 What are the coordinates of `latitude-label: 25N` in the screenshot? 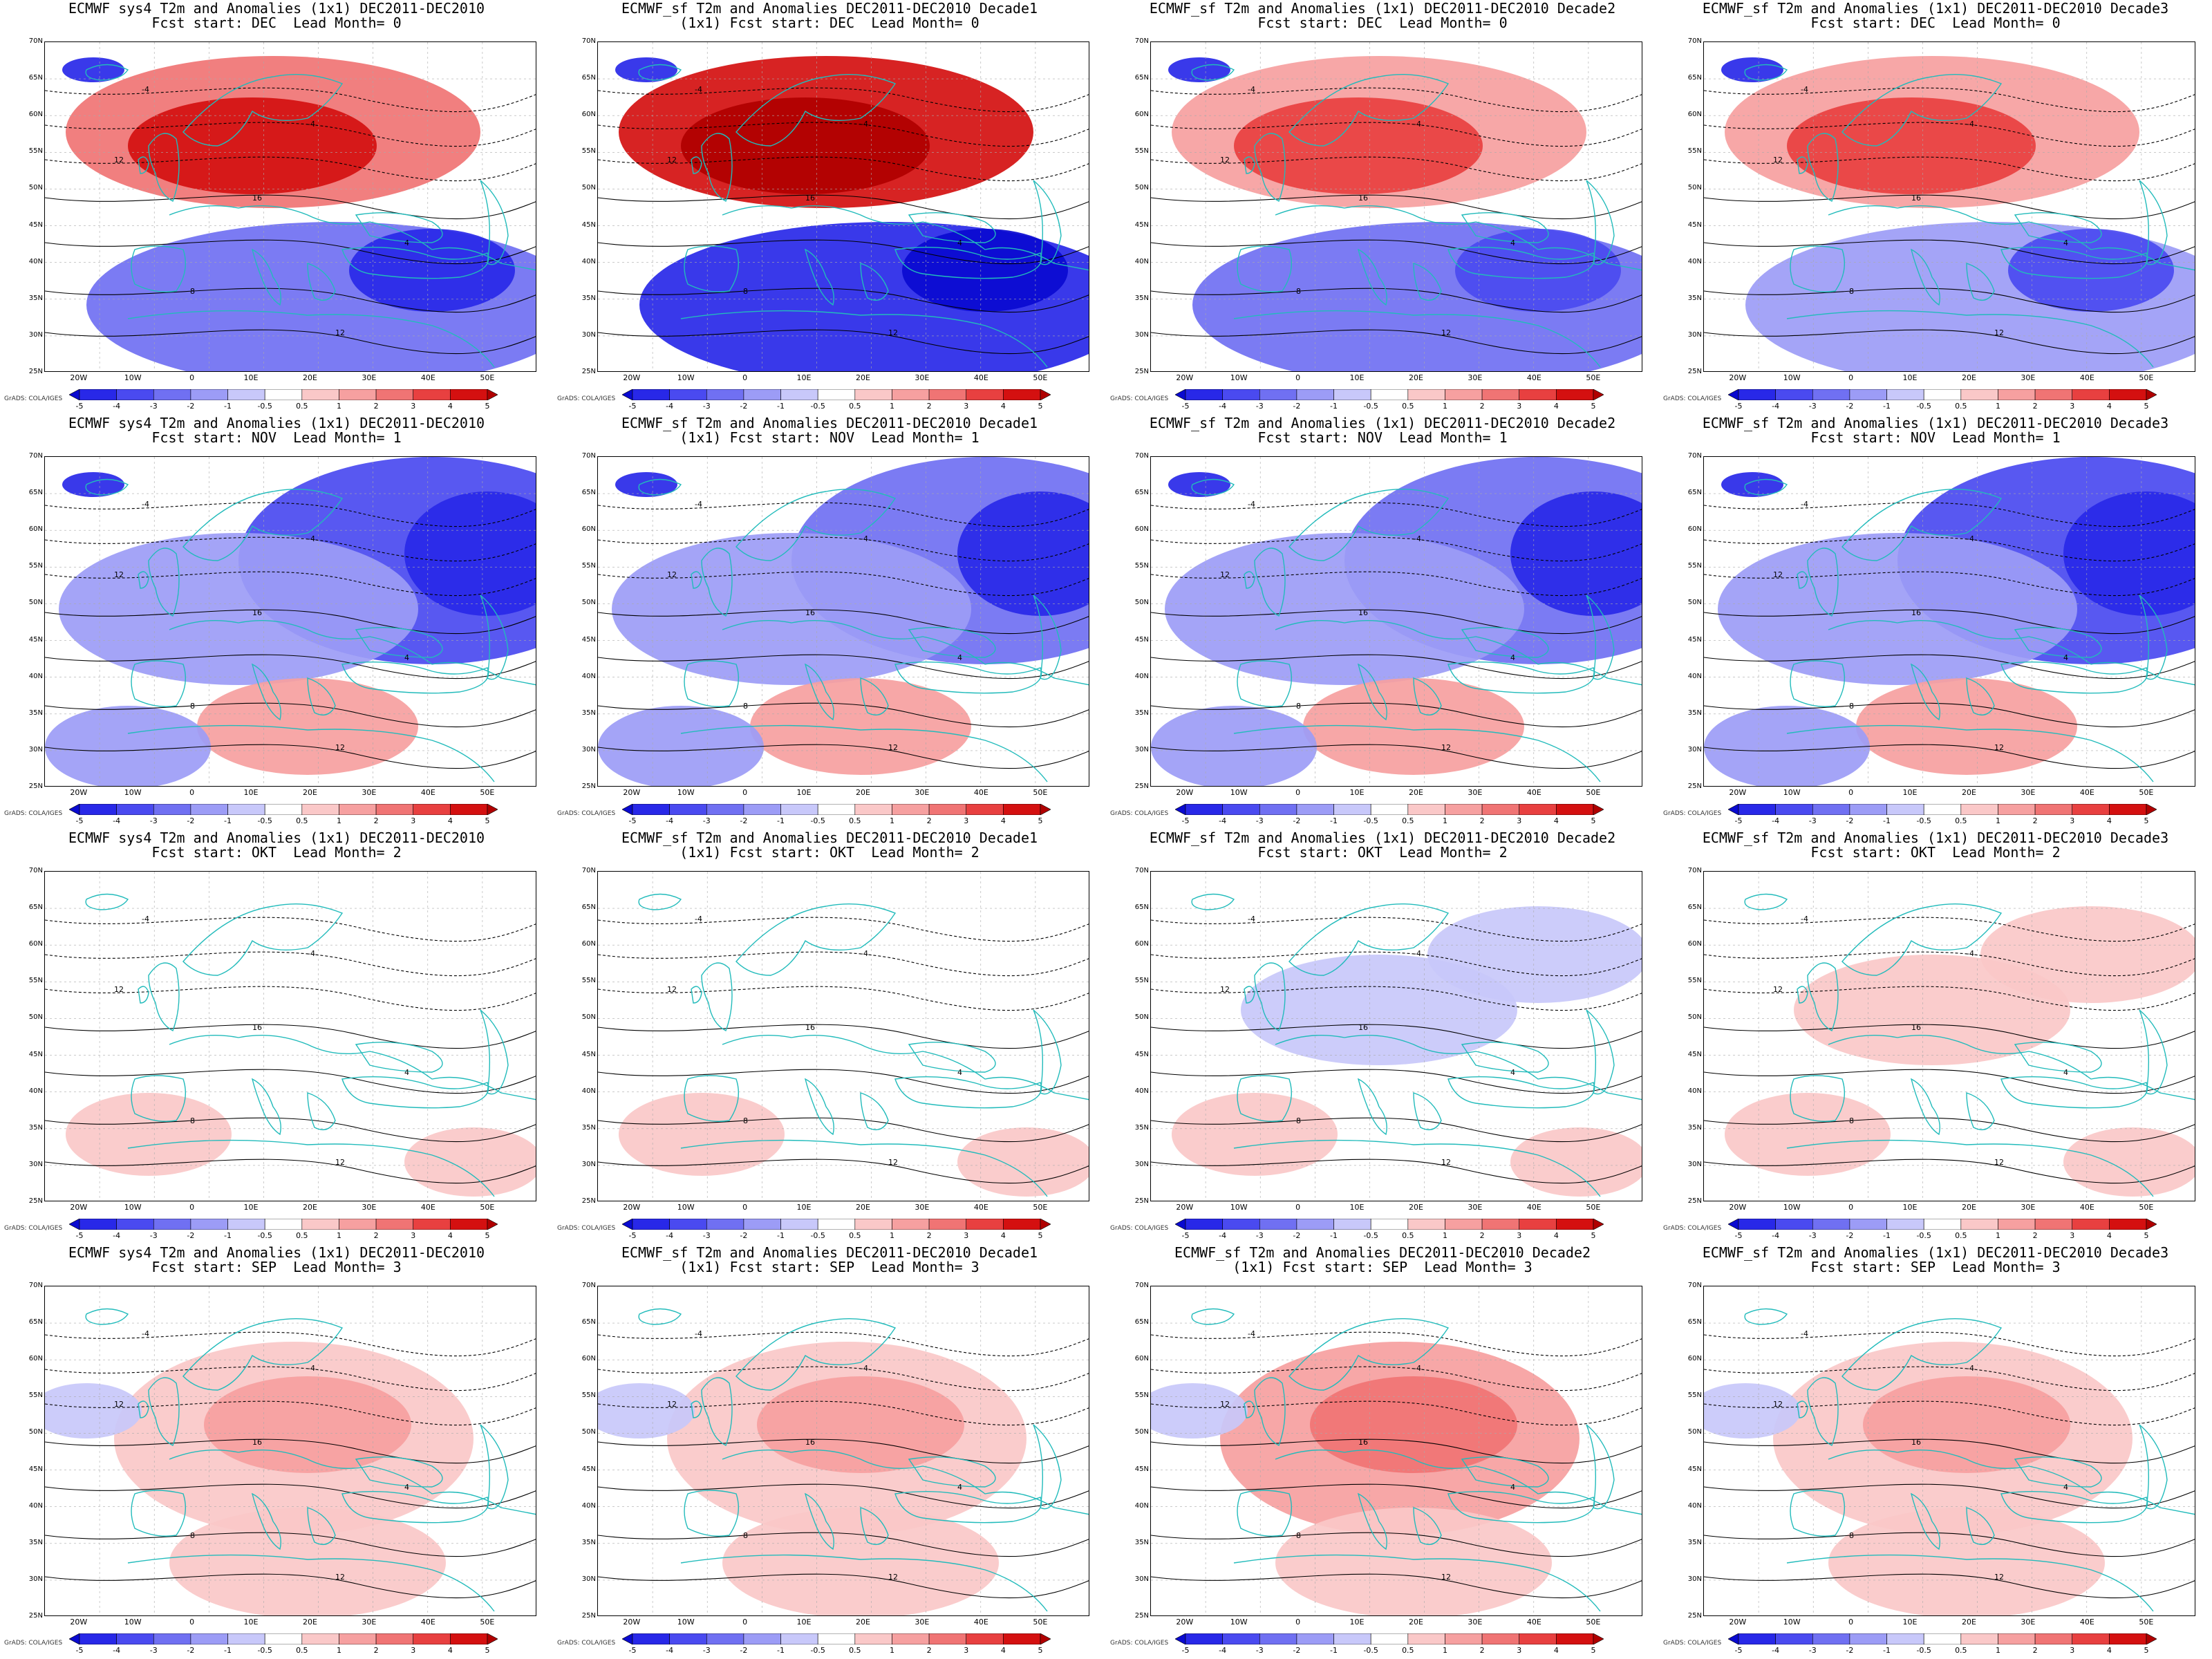 It's located at (588, 1201).